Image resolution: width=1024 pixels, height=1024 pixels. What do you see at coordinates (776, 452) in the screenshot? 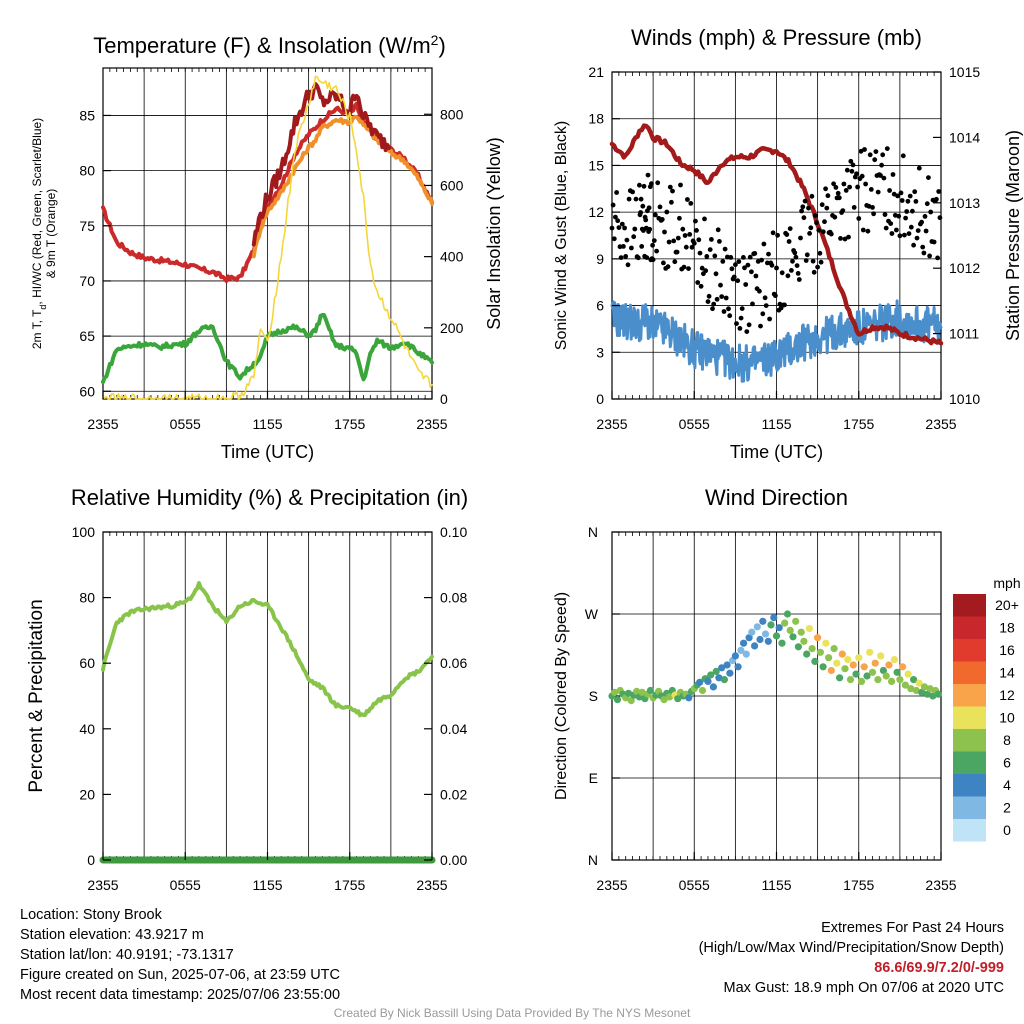
I see `winds-x-axis-label: Time (UTC)` at bounding box center [776, 452].